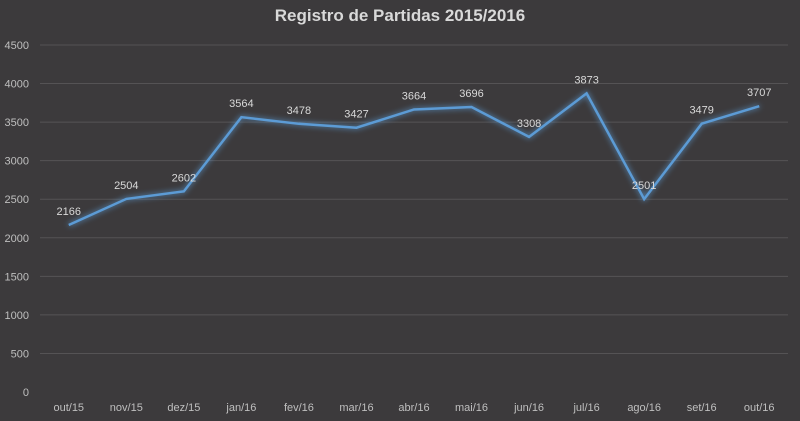 The width and height of the screenshot is (800, 421). I want to click on x-tick-label: set/16, so click(702, 408).